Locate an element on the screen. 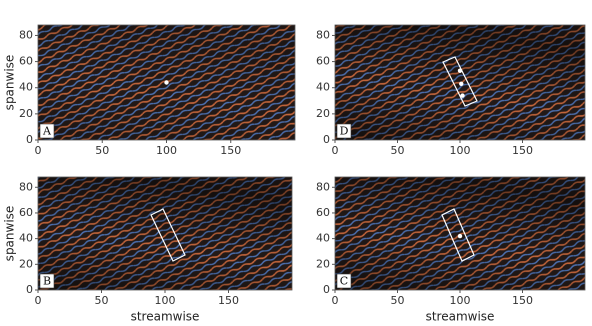 Image resolution: width=592 pixels, height=326 pixels. panel-label: A is located at coordinates (47, 131).